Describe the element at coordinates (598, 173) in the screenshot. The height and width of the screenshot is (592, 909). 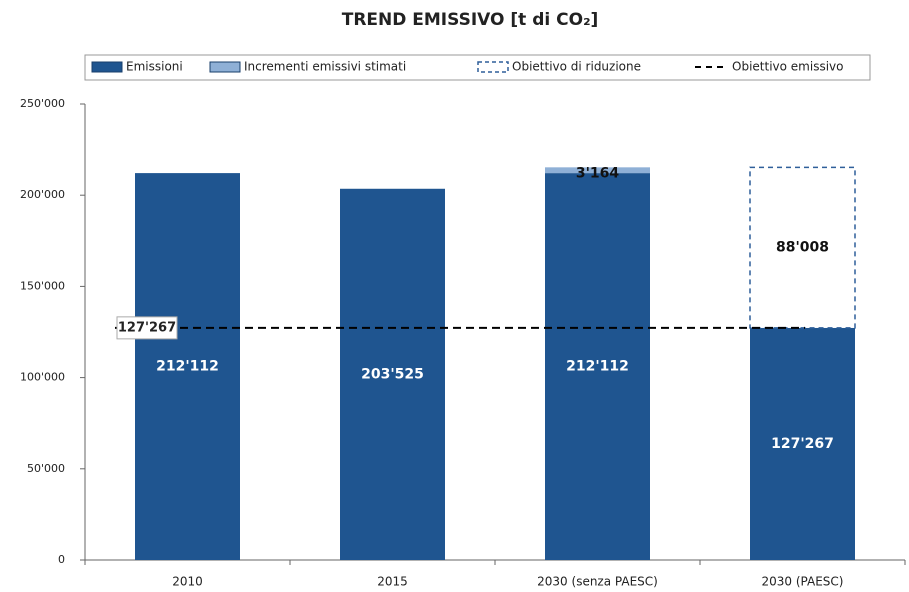
I see `value-label: 3'164` at that location.